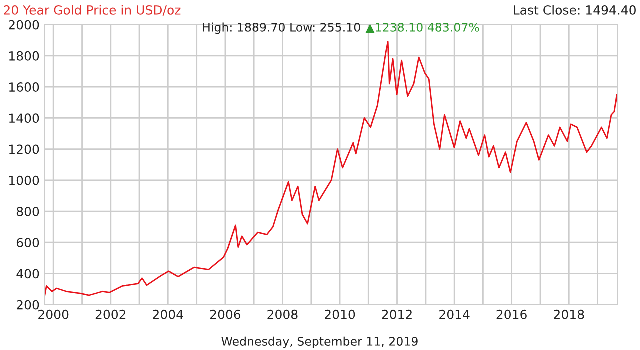 The image size is (640, 350). I want to click on x-tick-label: 2012, so click(397, 315).